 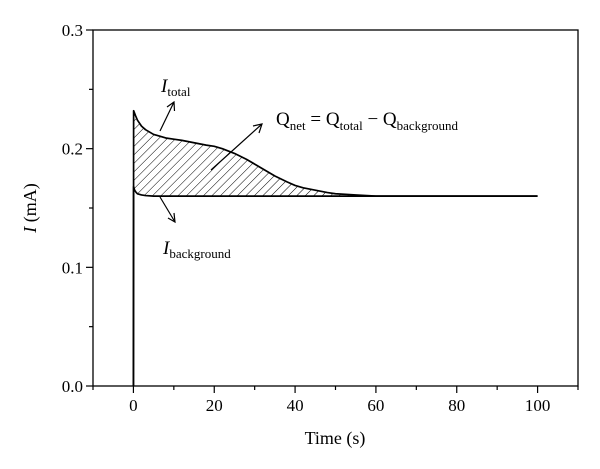 I want to click on q-total-sub: total, so click(x=351, y=125).